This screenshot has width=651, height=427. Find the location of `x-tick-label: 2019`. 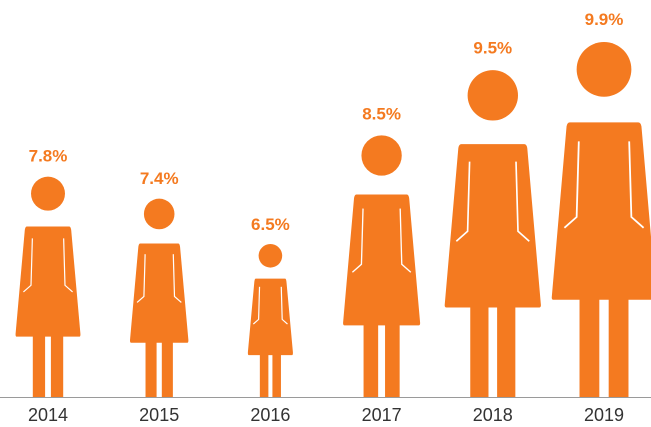

x-tick-label: 2019 is located at coordinates (604, 415).